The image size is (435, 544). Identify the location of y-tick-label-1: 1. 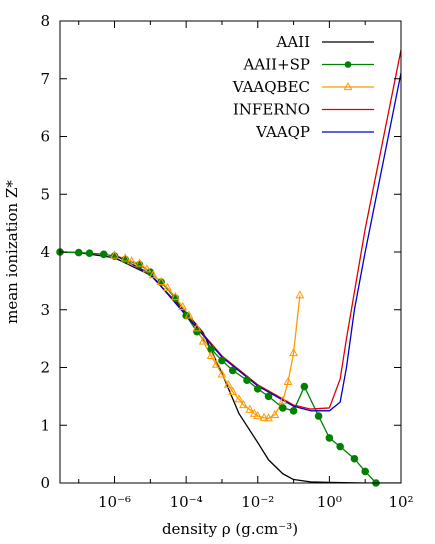
(45, 425).